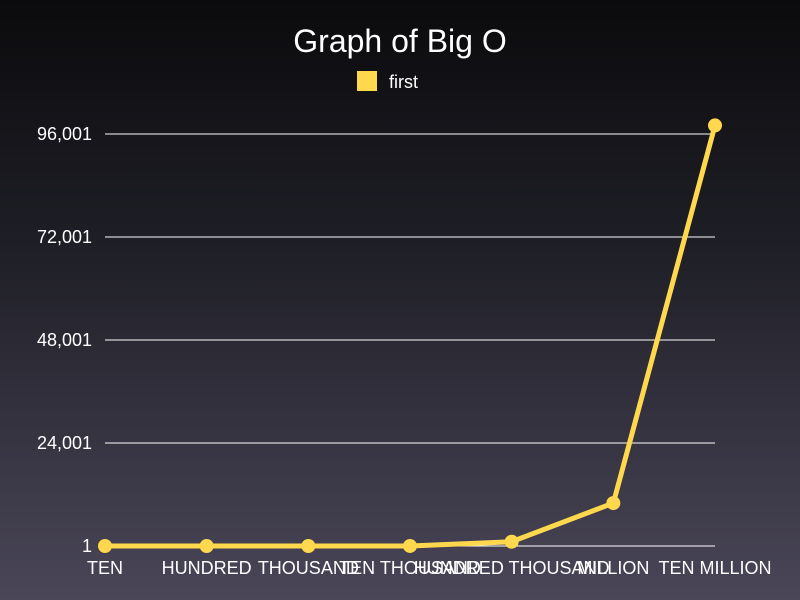  Describe the element at coordinates (87, 546) in the screenshot. I see `y-tick-label: 1` at that location.